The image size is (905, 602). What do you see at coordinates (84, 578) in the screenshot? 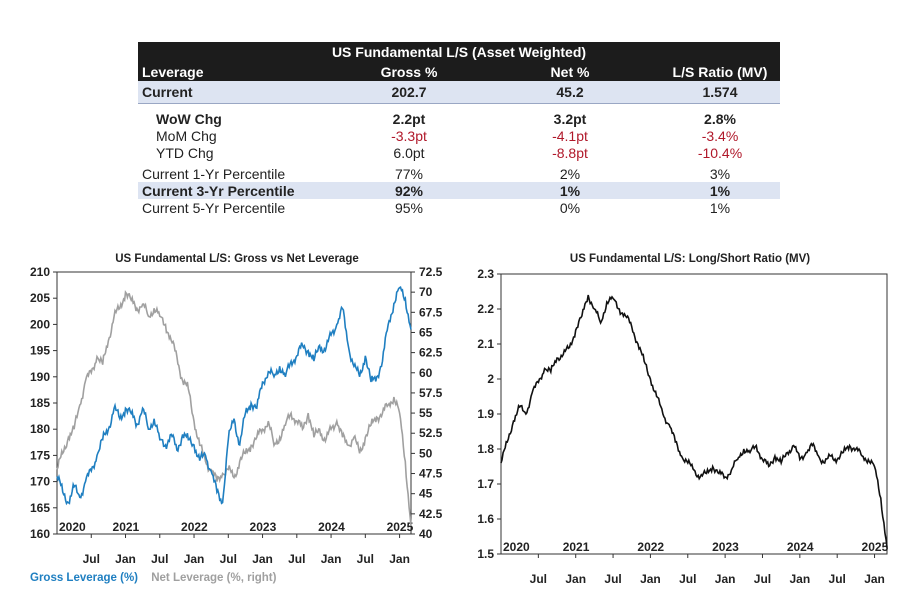
I see `legend-gross: Gross Leverage (%)` at bounding box center [84, 578].